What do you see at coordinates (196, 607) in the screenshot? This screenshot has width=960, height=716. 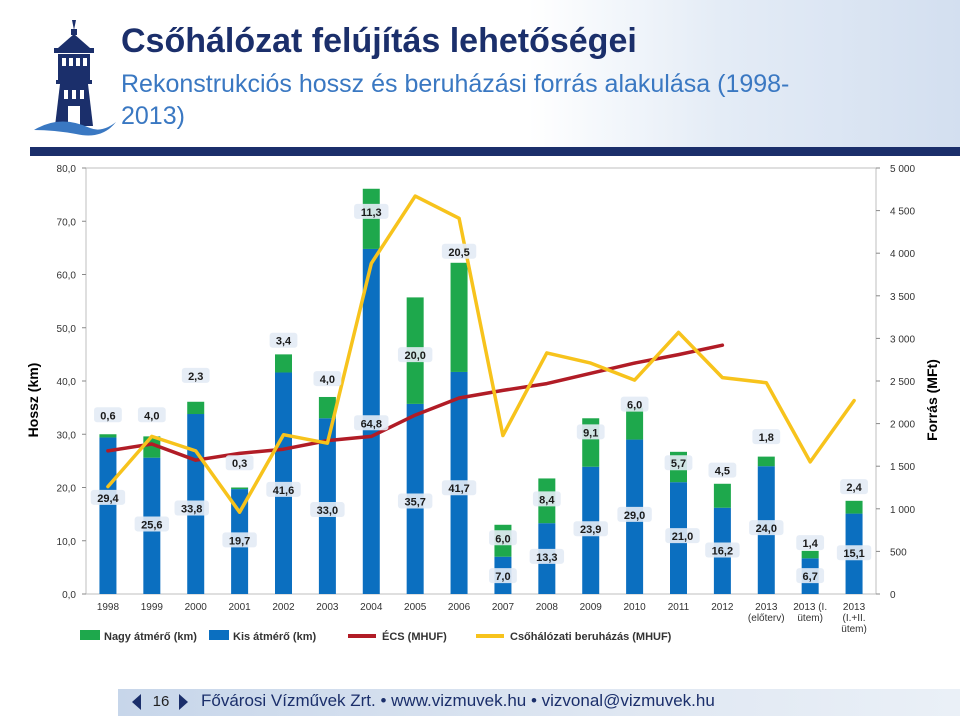 I see `x-tick-label: 2000` at bounding box center [196, 607].